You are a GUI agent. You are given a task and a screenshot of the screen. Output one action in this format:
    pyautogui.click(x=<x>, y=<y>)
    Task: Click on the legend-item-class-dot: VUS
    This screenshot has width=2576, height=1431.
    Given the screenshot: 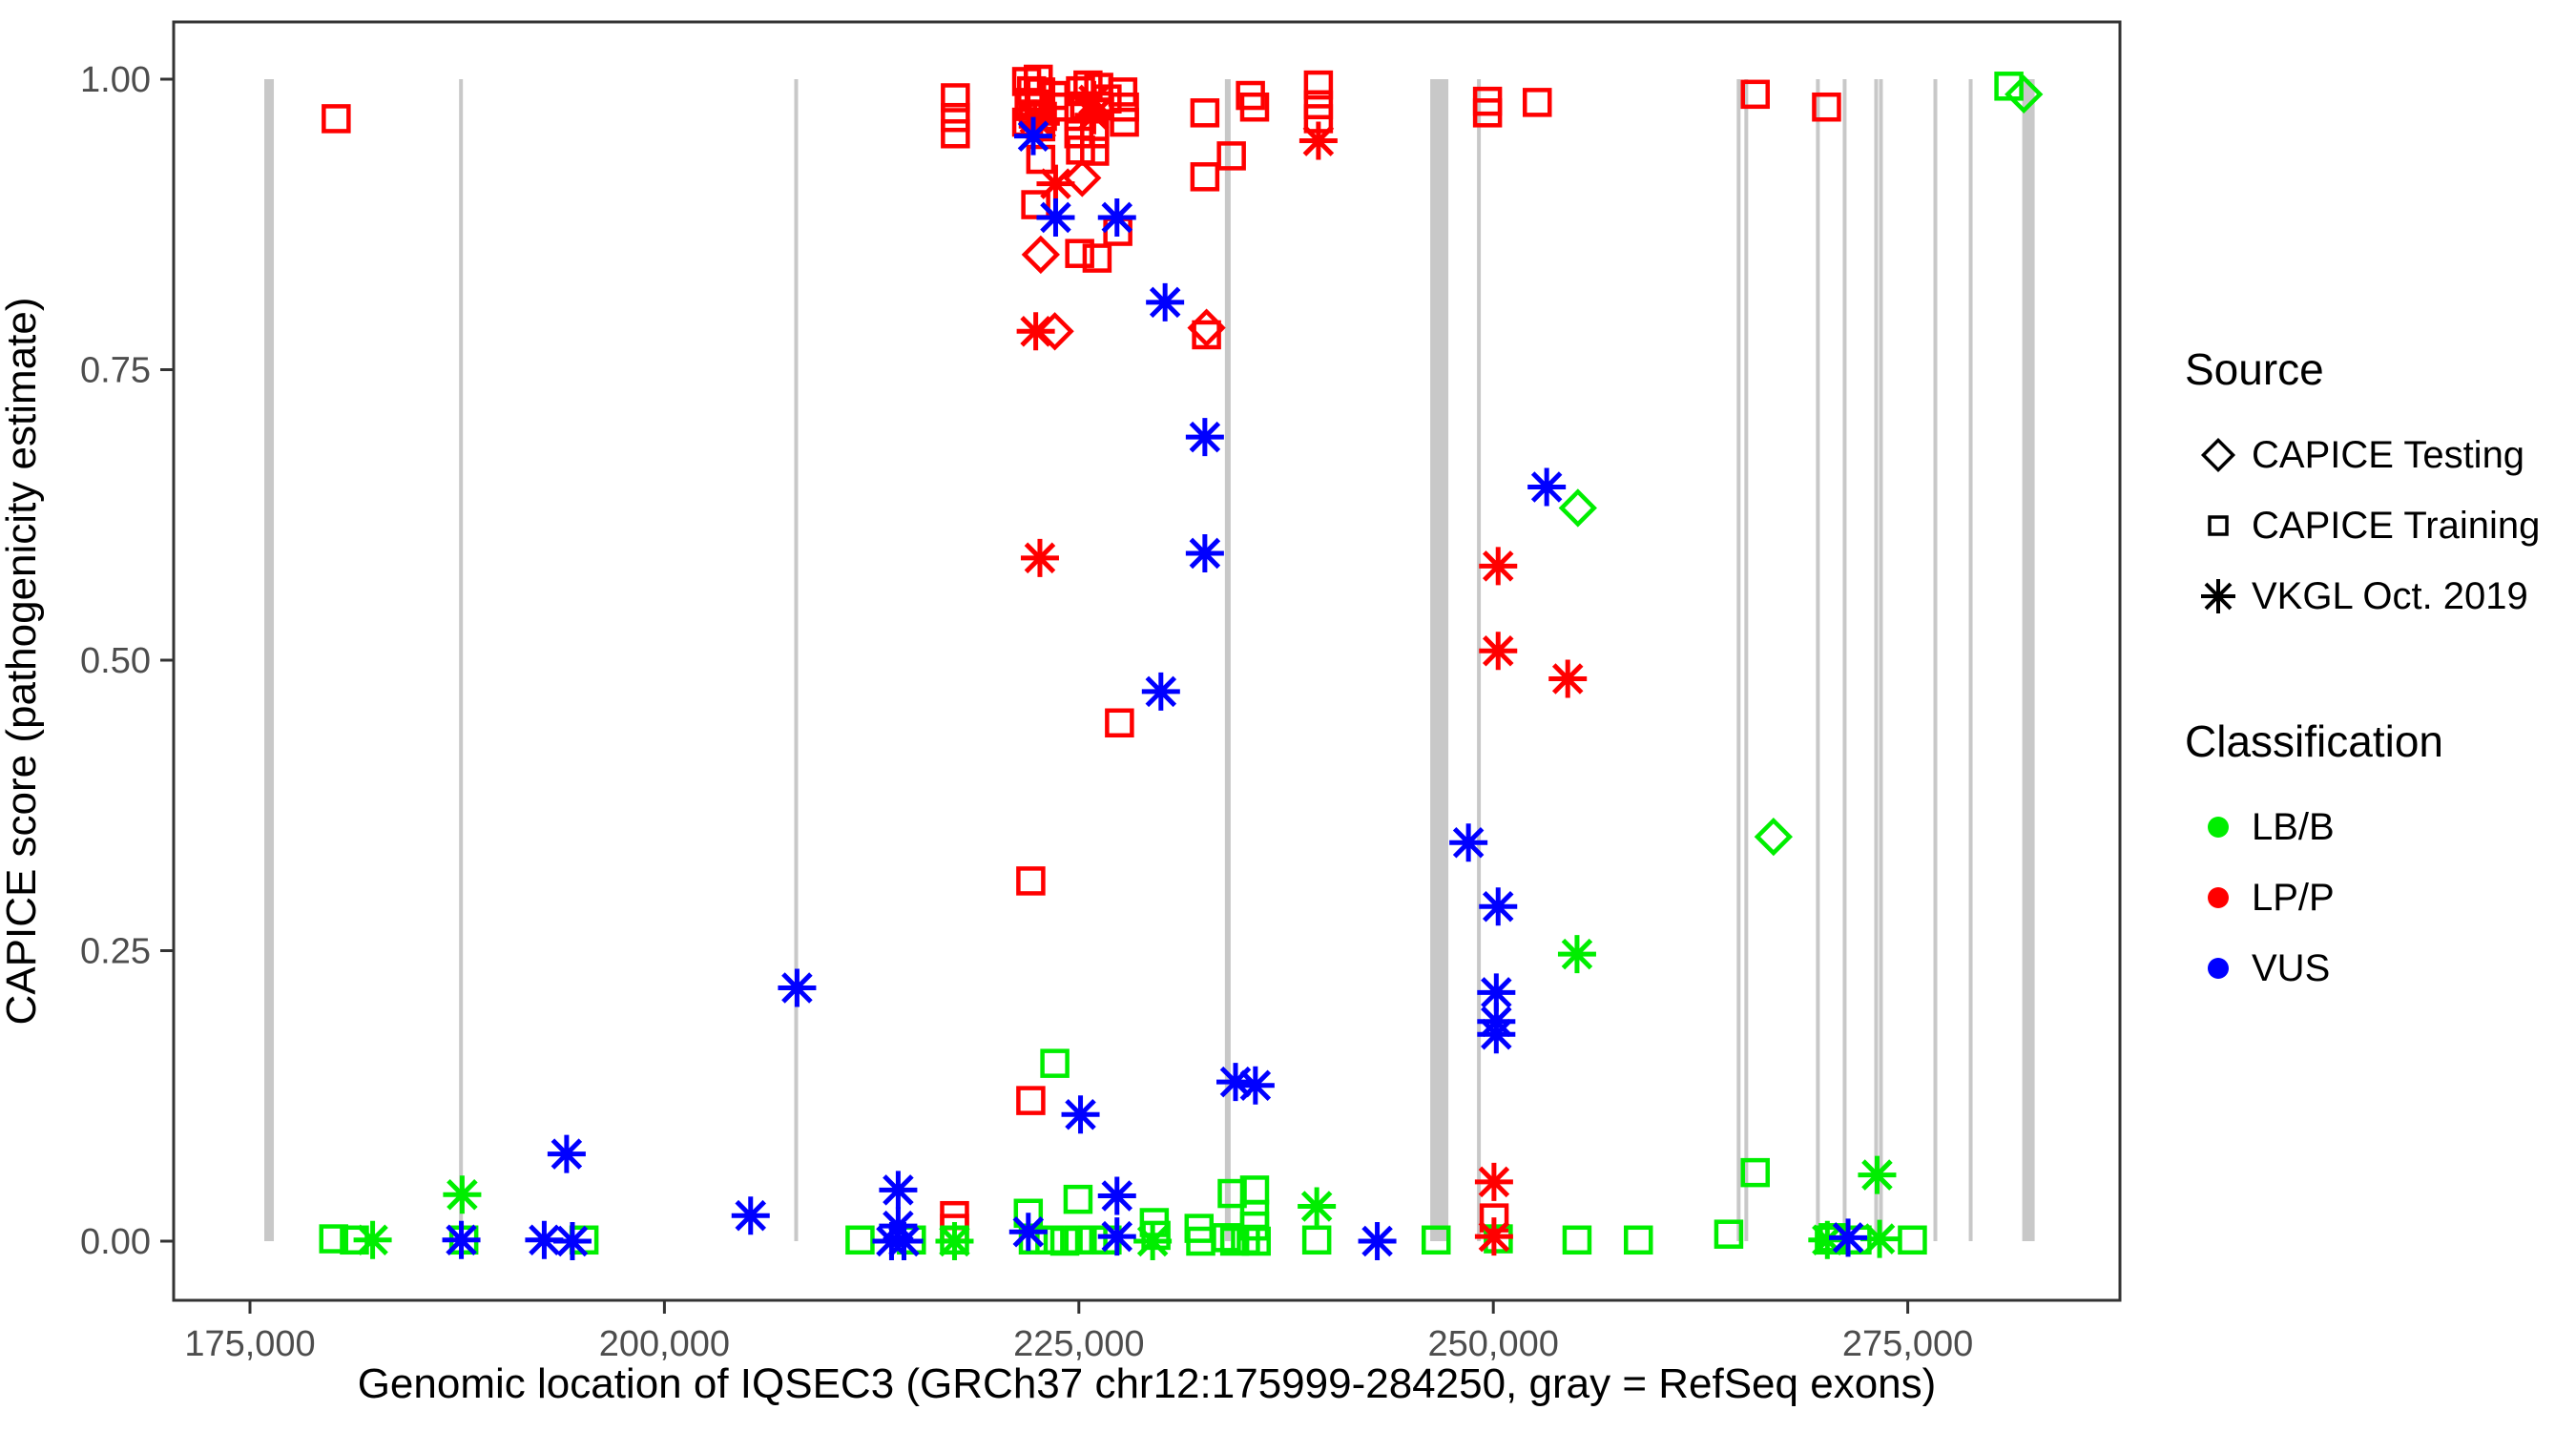 What is the action you would take?
    pyautogui.click(x=2375, y=968)
    